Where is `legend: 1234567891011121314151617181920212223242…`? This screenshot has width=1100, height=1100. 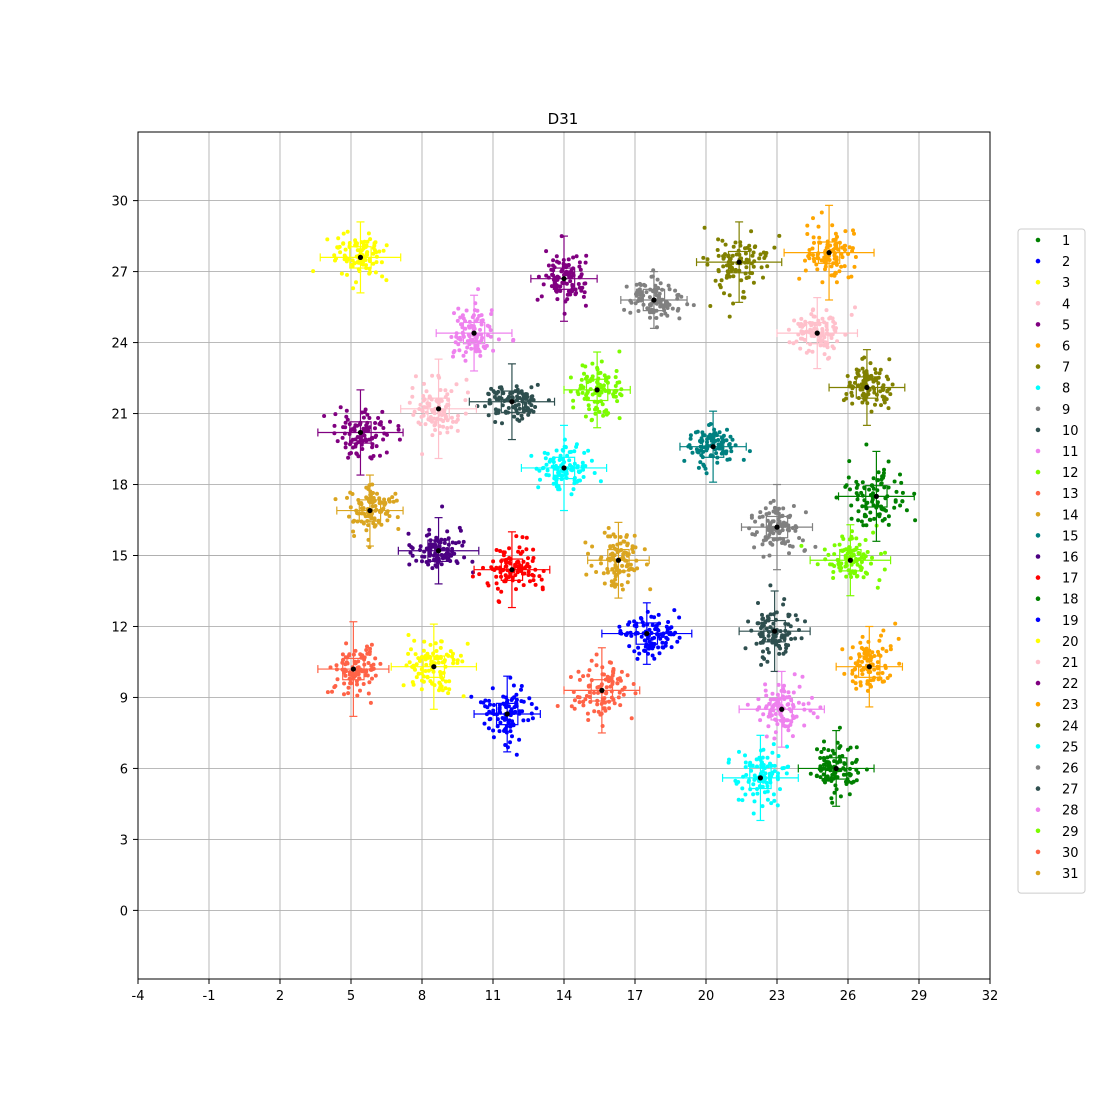
legend: 1234567891011121314151617181920212223242… is located at coordinates (1051, 561).